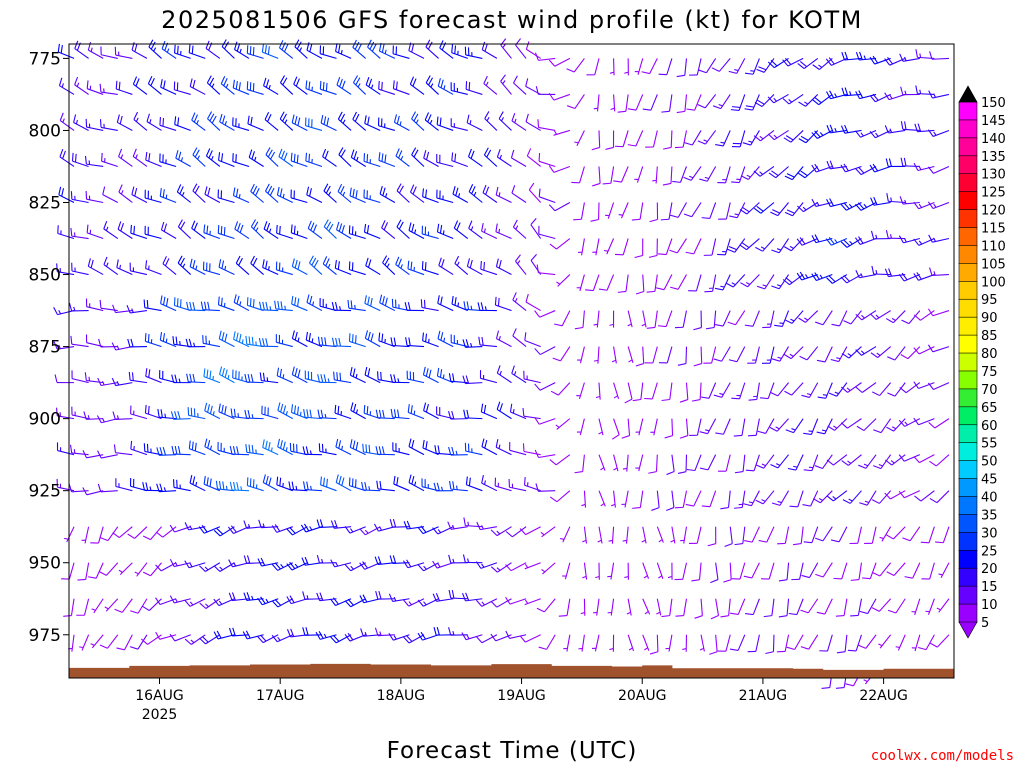 This screenshot has width=1024, height=768. What do you see at coordinates (942, 756) in the screenshot?
I see `credit-text: coolwx.com/models` at bounding box center [942, 756].